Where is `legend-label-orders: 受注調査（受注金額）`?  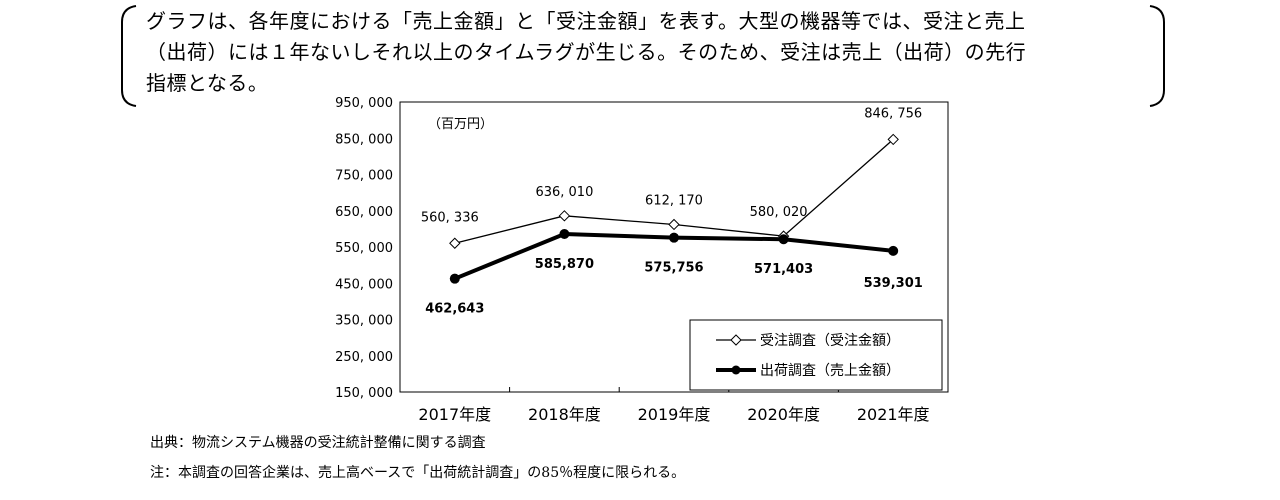
legend-label-orders: 受注調査（受注金額） is located at coordinates (830, 341).